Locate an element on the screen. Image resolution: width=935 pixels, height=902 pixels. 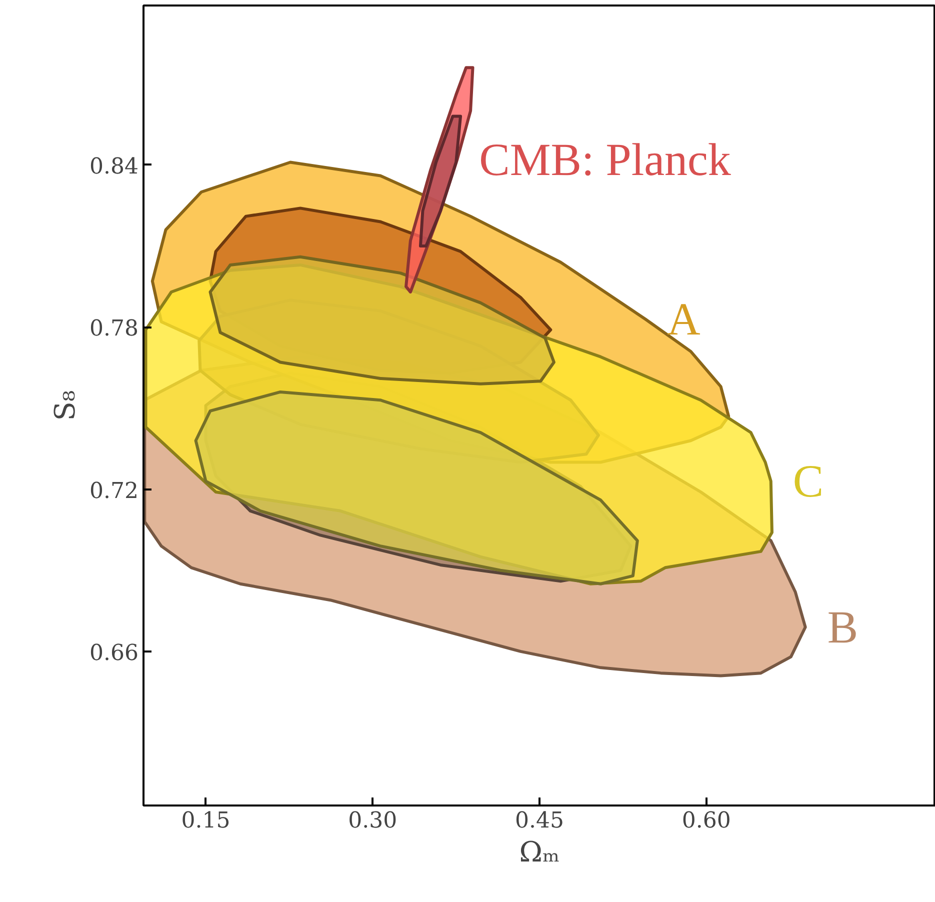
y-axis-title: S₈ is located at coordinates (65, 405).